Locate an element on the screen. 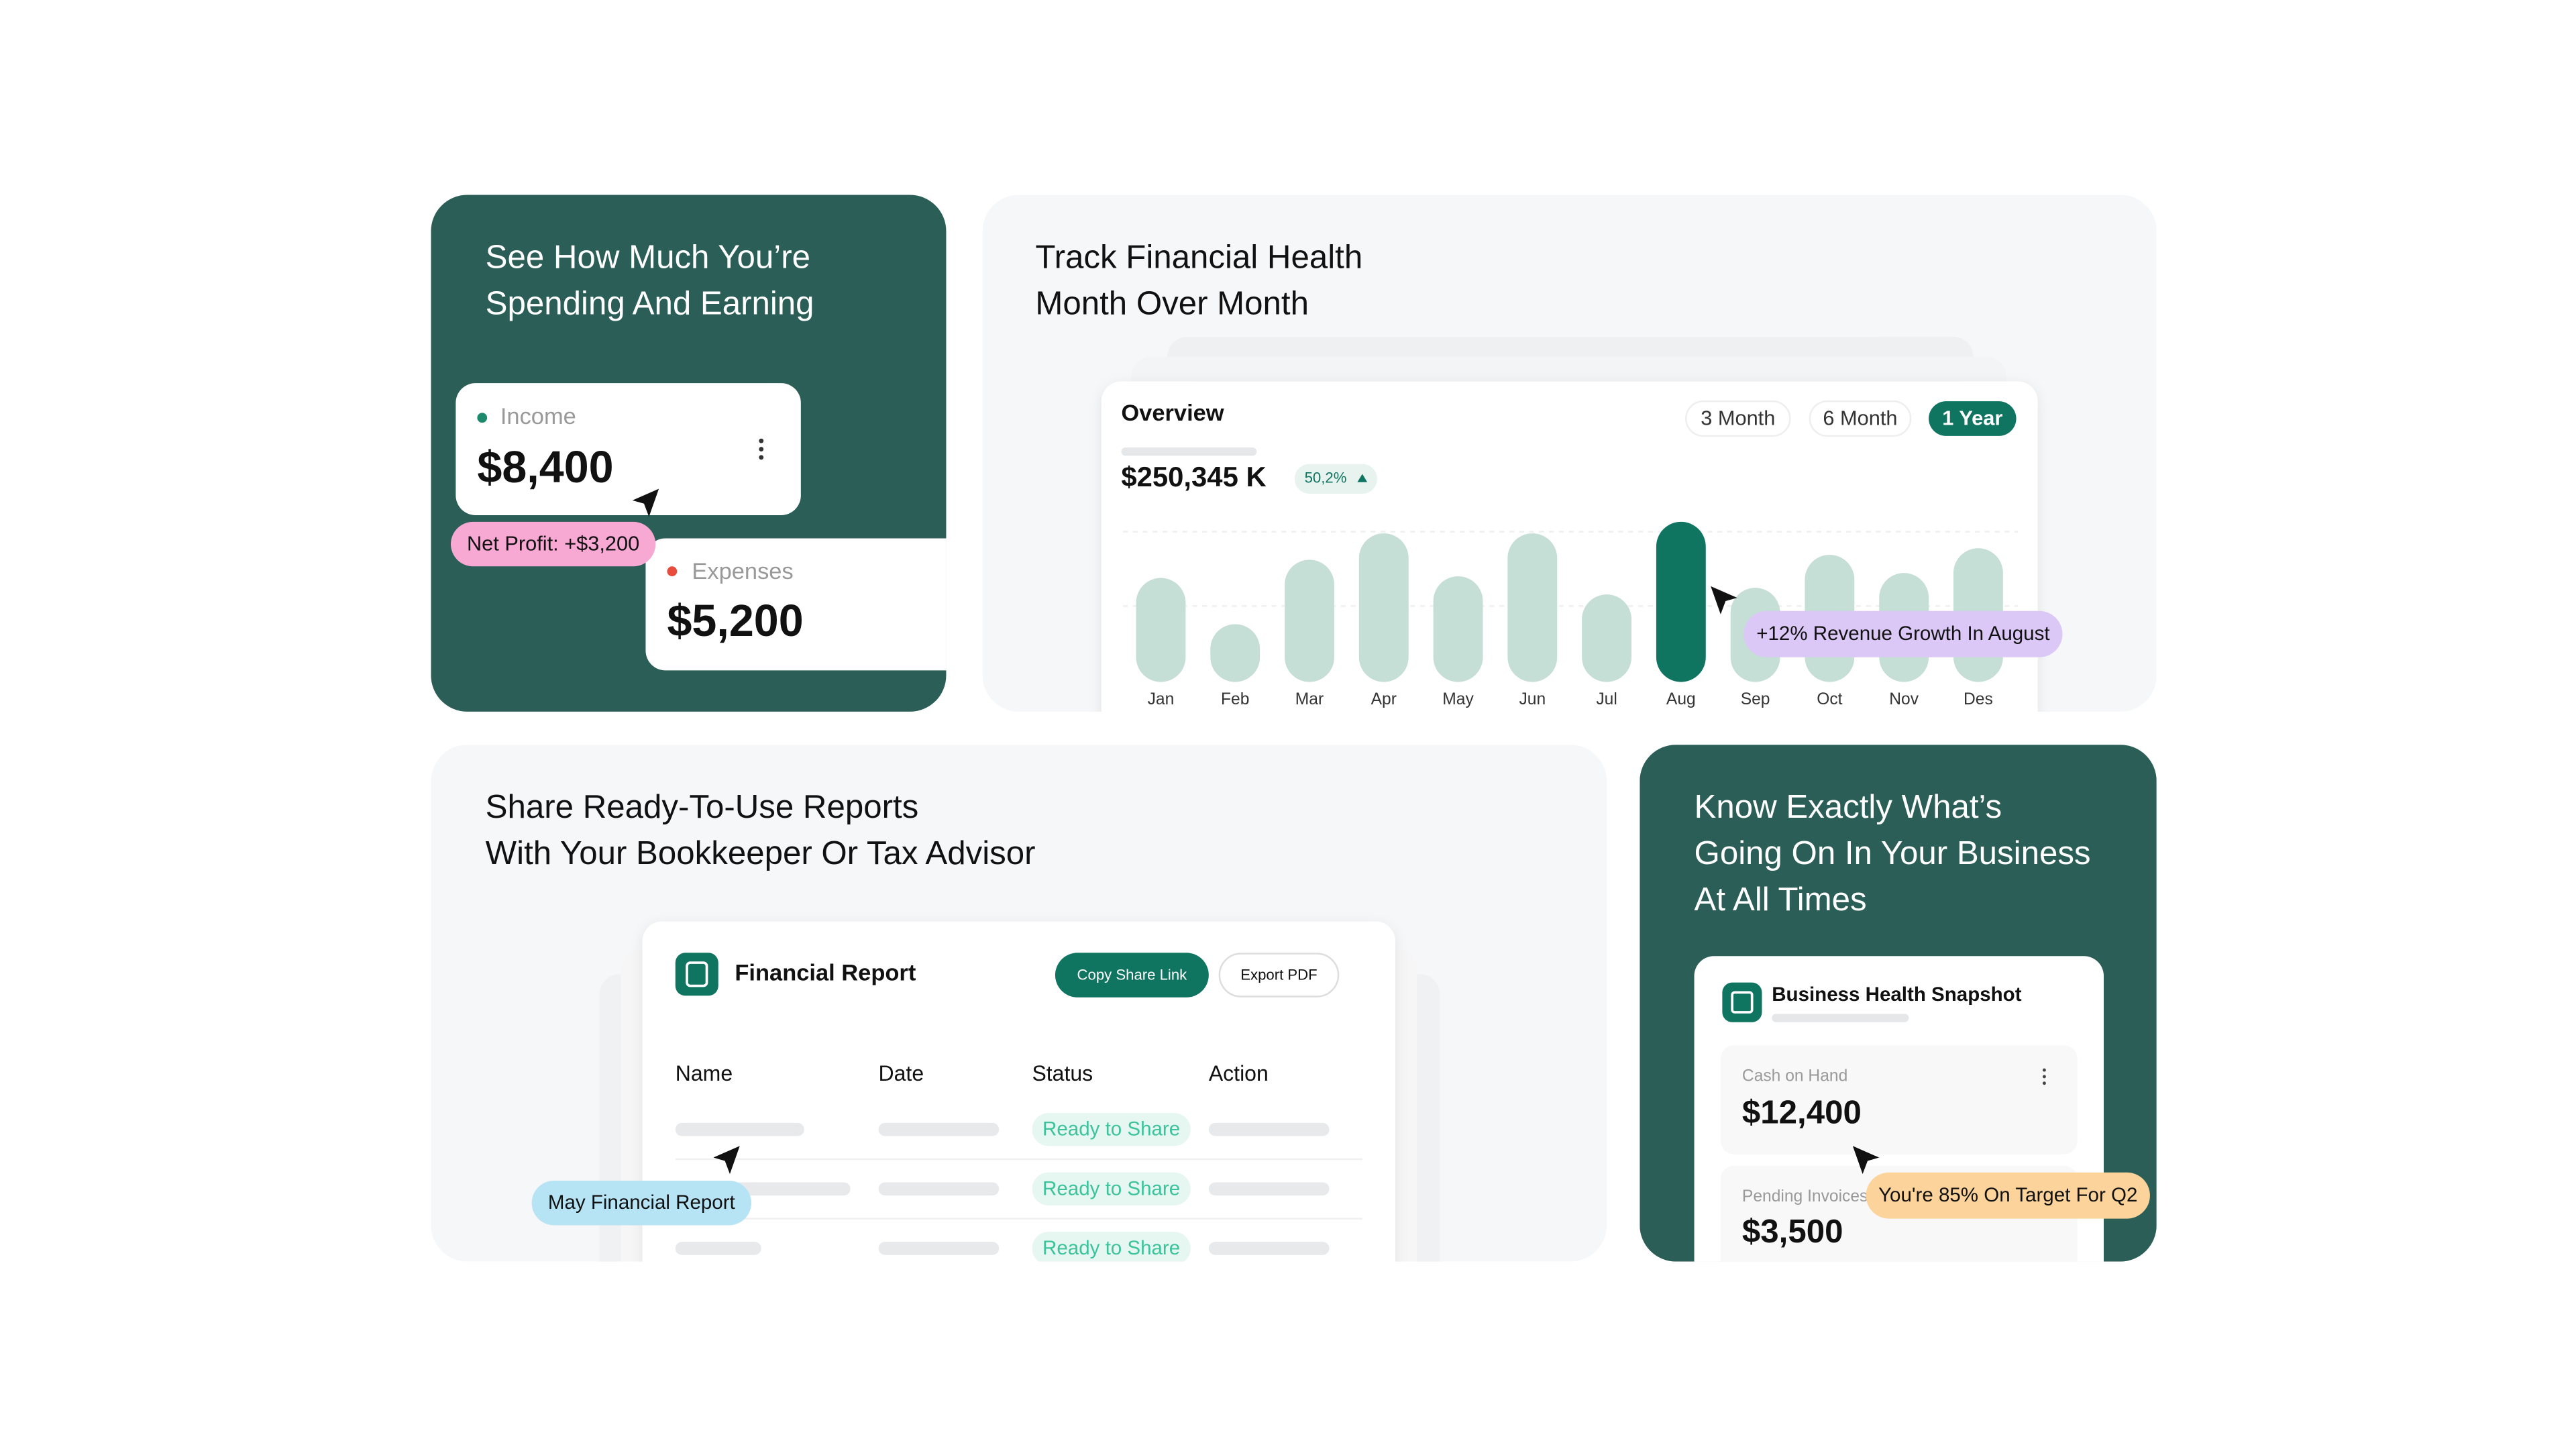 The image size is (2576, 1449). x-tick-label: Jan is located at coordinates (1161, 699).